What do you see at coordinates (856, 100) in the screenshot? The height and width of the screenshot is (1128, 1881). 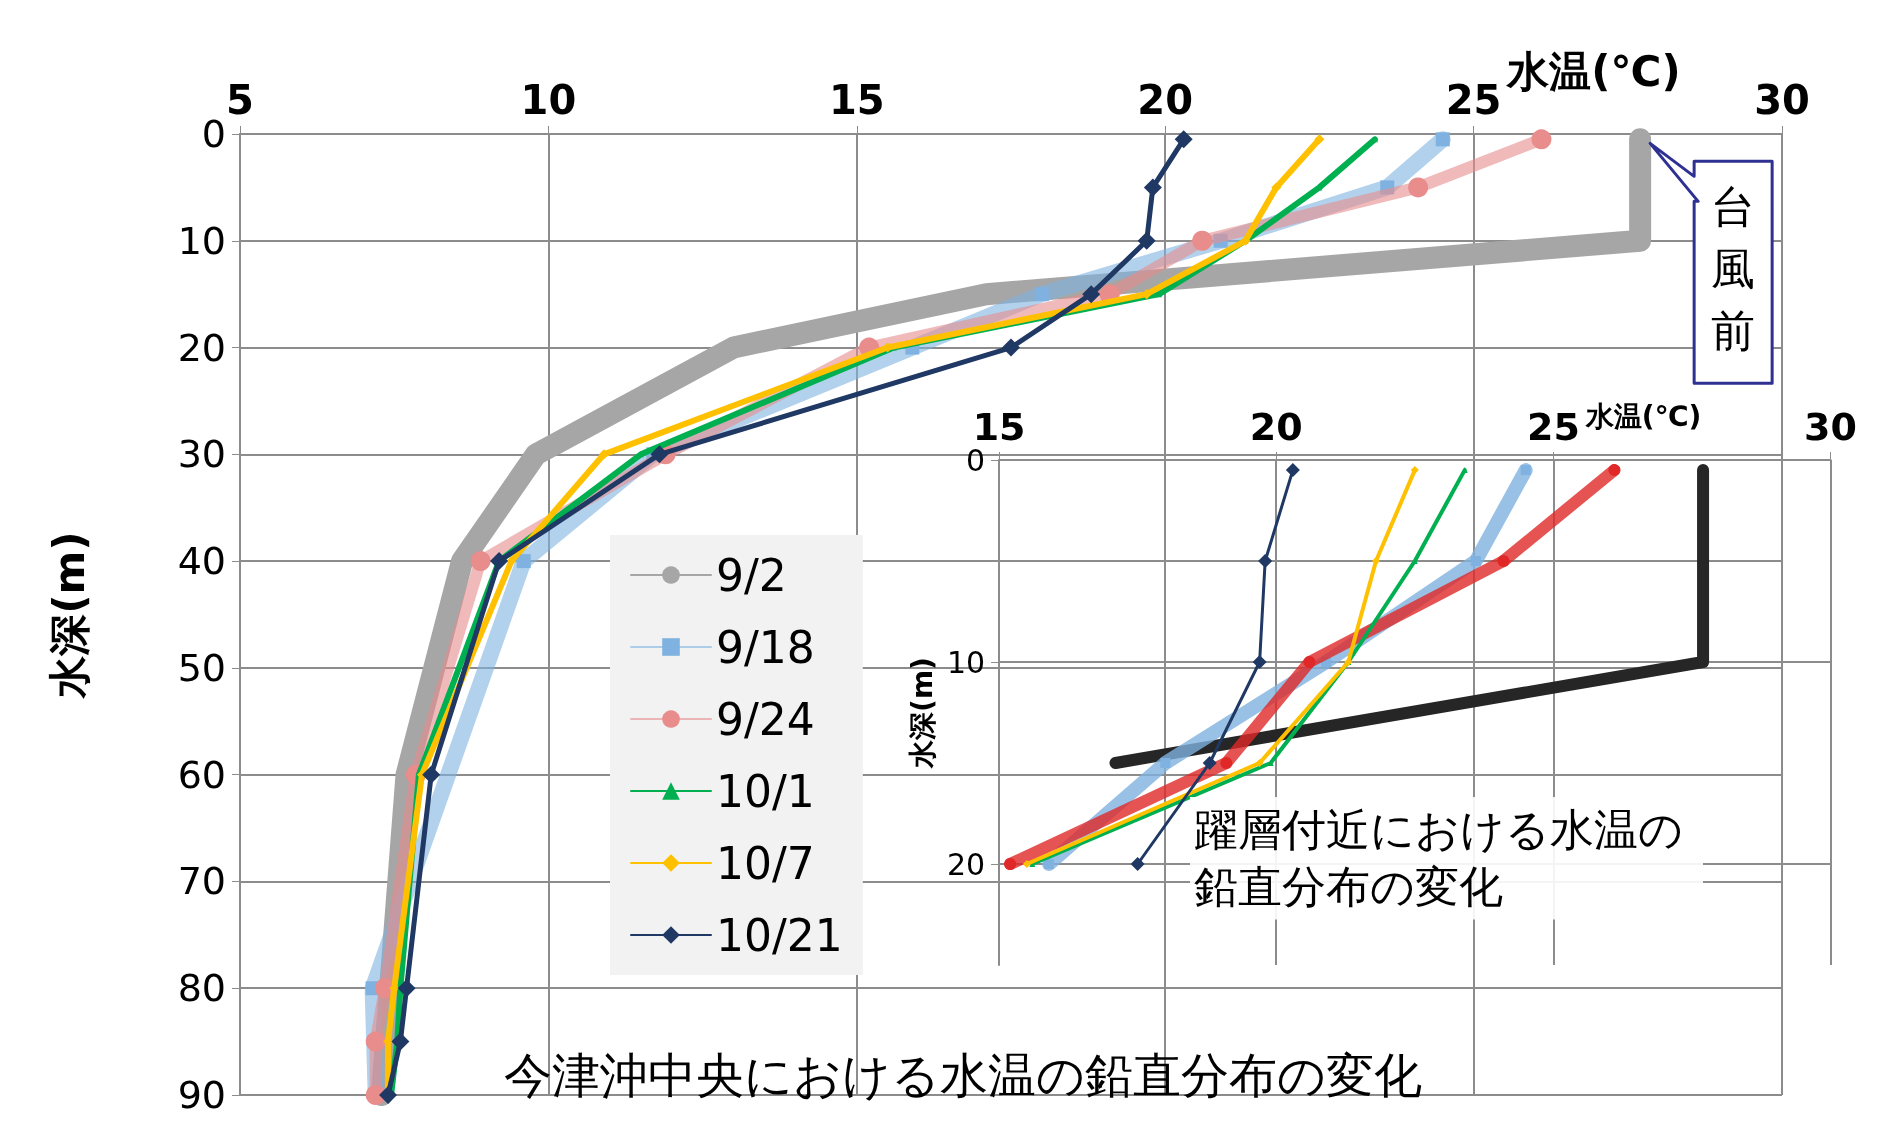 I see `x-tick-label: 15` at bounding box center [856, 100].